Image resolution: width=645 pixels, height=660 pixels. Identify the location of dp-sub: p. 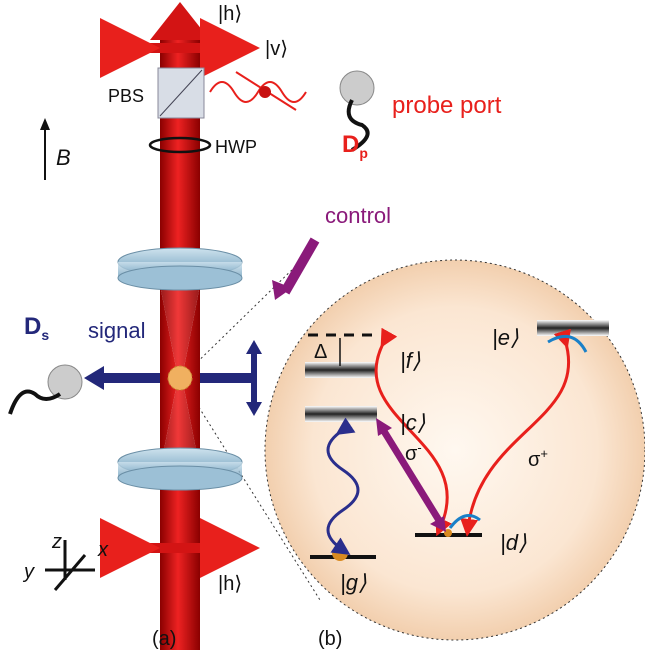
(363, 153).